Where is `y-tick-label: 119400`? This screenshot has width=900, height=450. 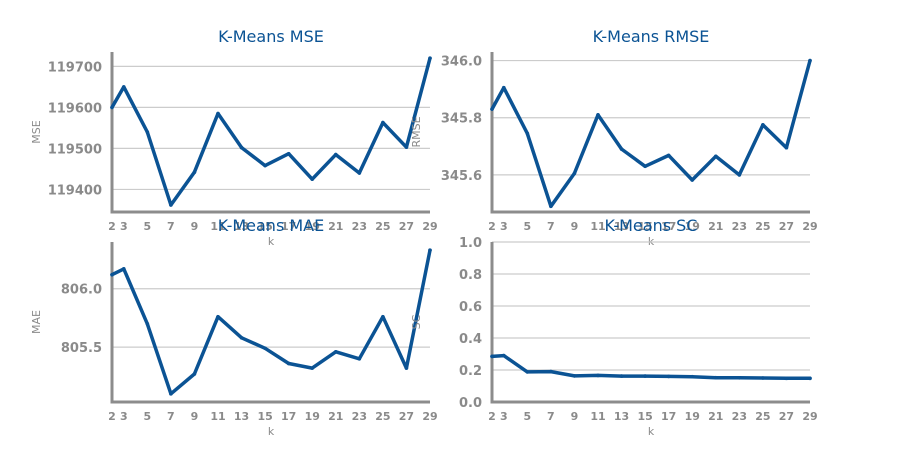
y-tick-label: 119400 is located at coordinates (75, 190).